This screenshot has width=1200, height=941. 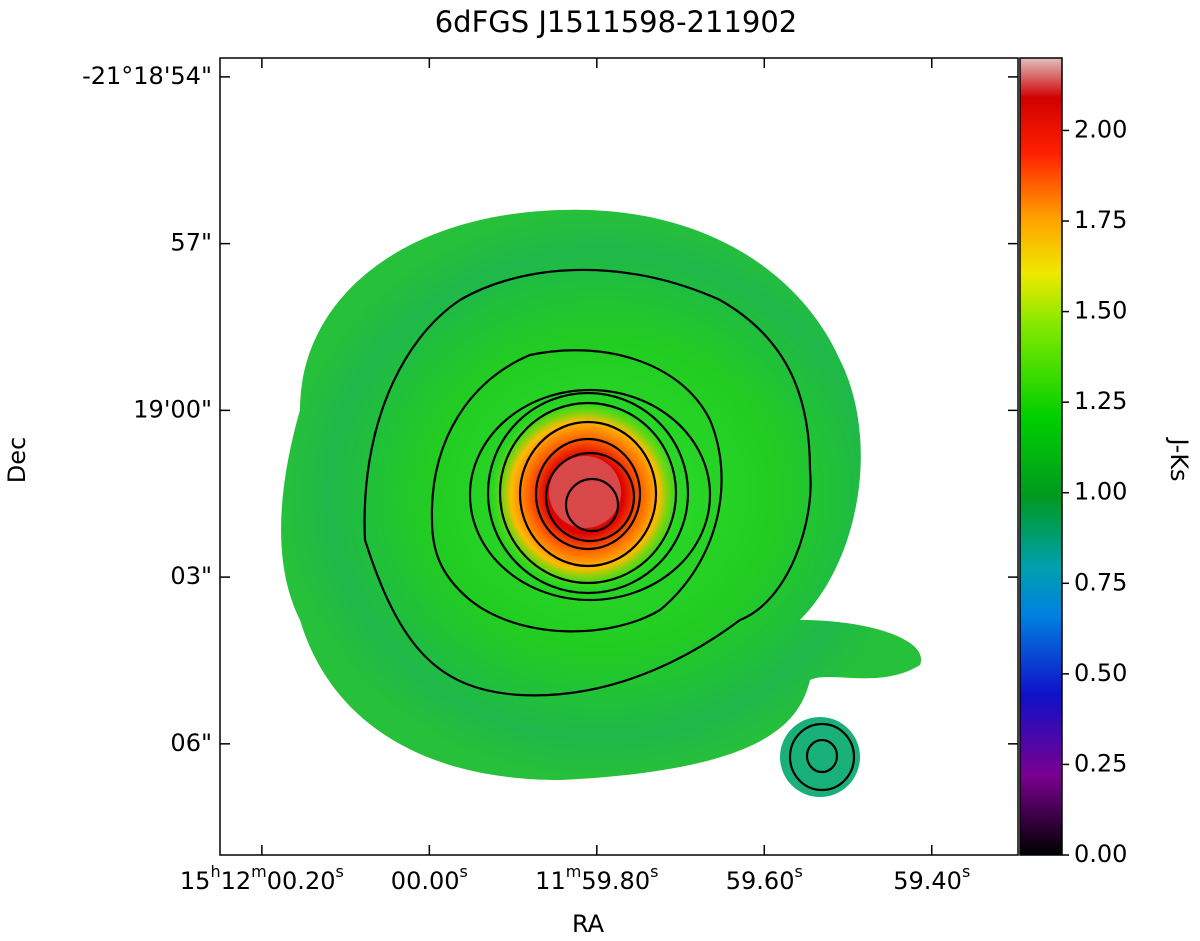 What do you see at coordinates (1041, 456) in the screenshot?
I see `colorbar` at bounding box center [1041, 456].